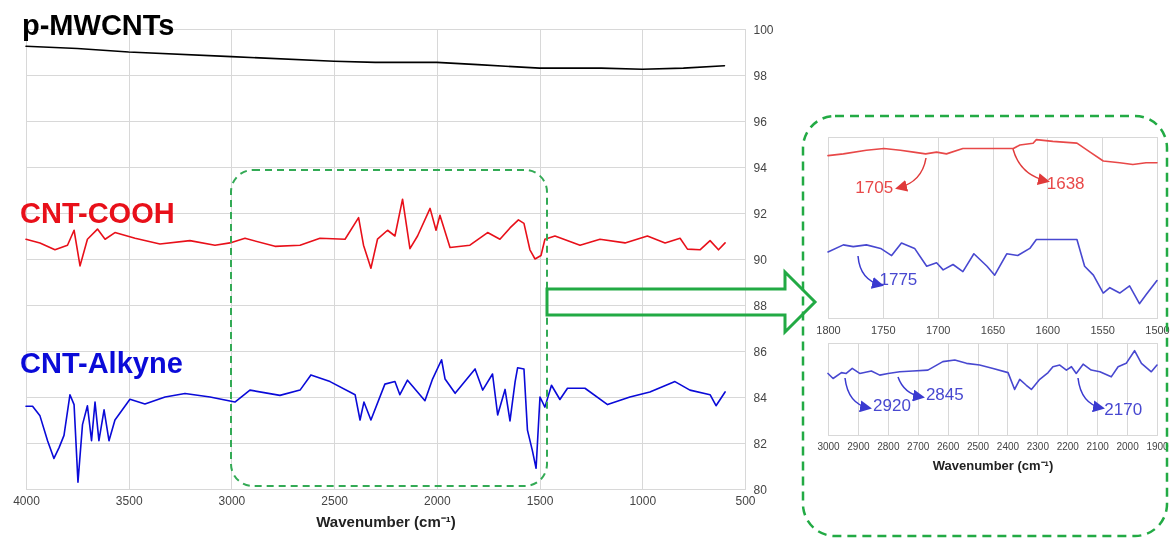  Describe the element at coordinates (129, 500) in the screenshot. I see `x-tick-label: 3500` at that location.